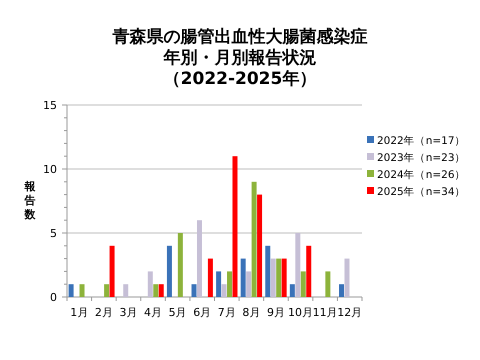  Describe the element at coordinates (349, 312) in the screenshot. I see `x-tick-label: 12月` at that location.